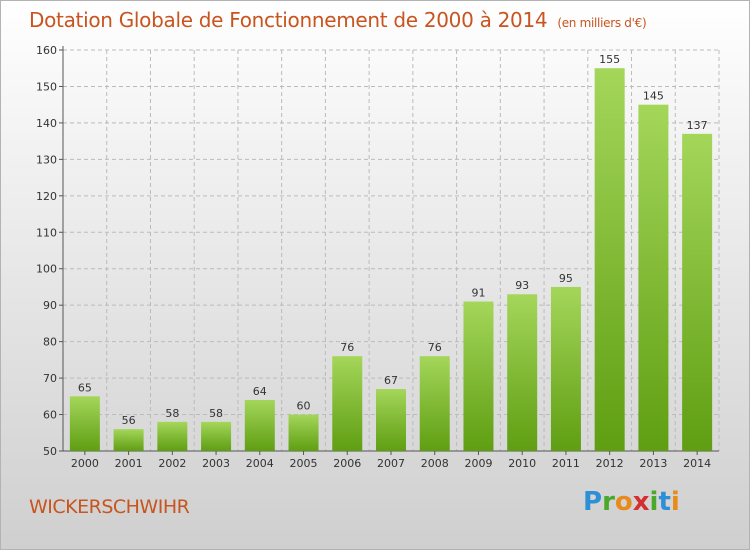 The width and height of the screenshot is (750, 550). What do you see at coordinates (50, 415) in the screenshot?
I see `y-tick-label: 60` at bounding box center [50, 415].